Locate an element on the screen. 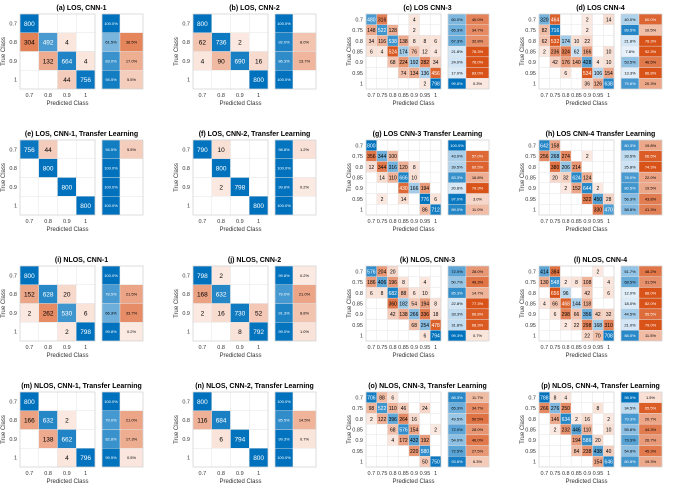  summary-correct-text: 79.3% is located at coordinates (630, 418).